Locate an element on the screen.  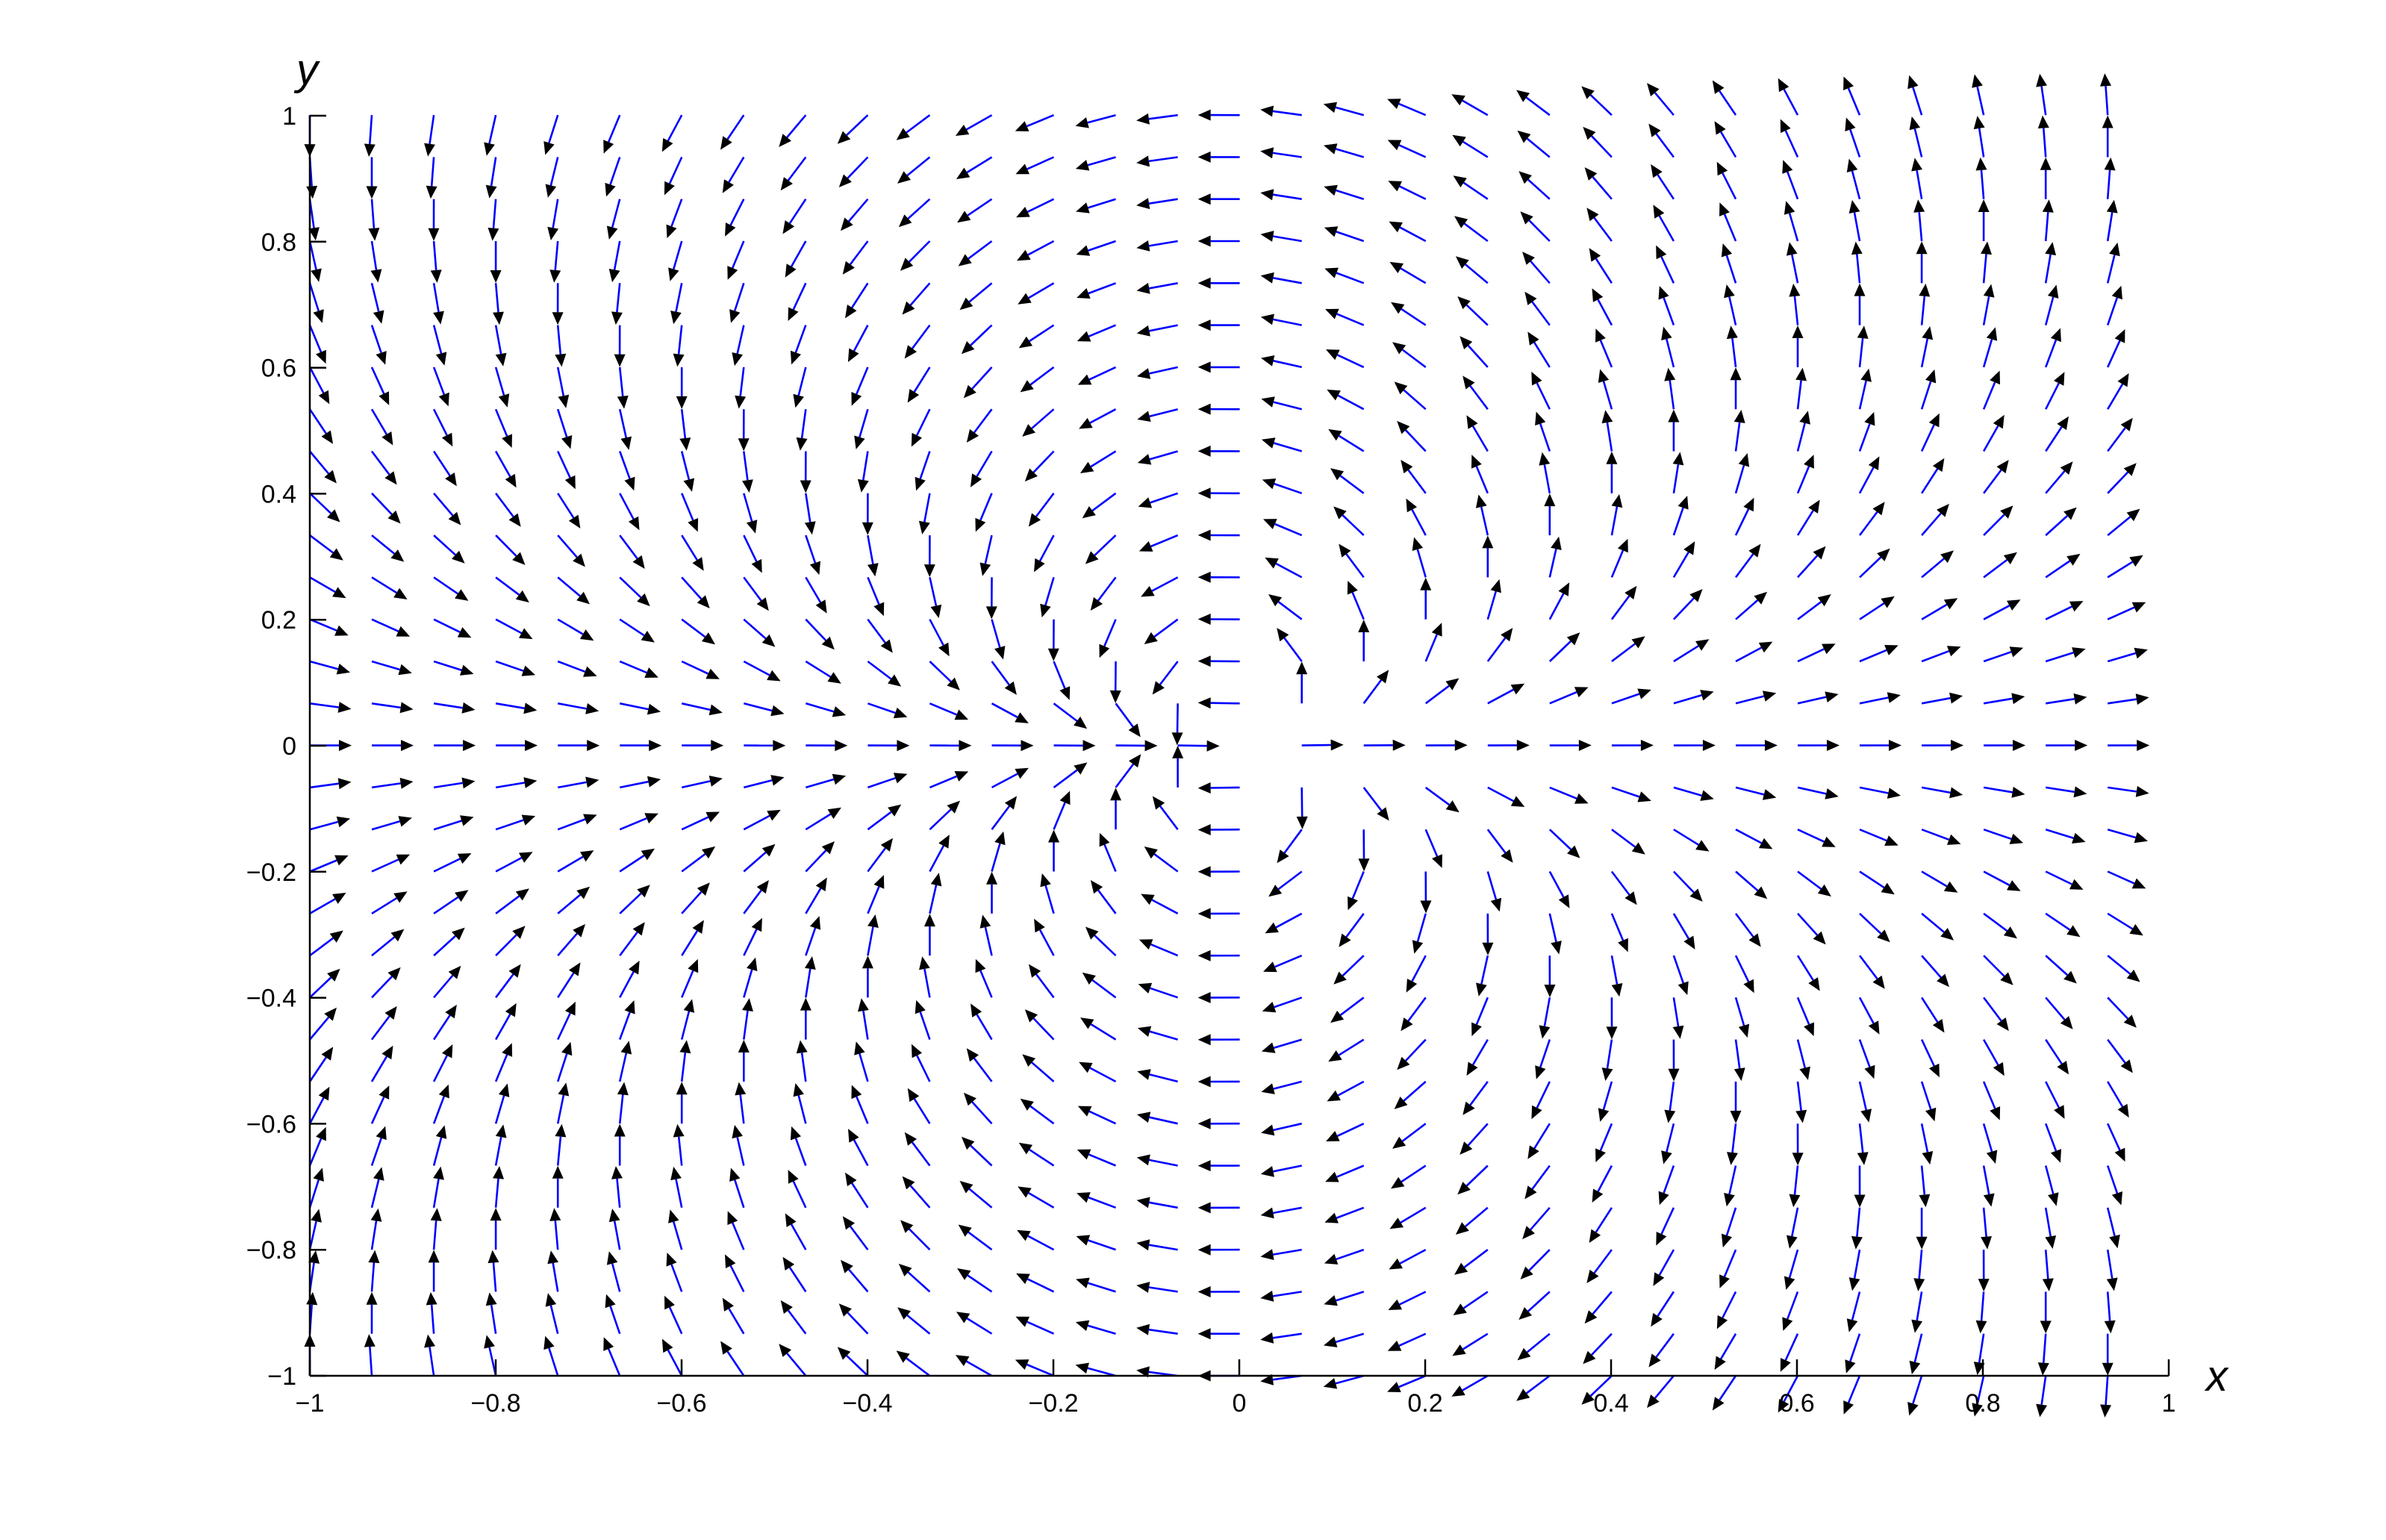
x-tick-label: 1 is located at coordinates (2169, 1403).